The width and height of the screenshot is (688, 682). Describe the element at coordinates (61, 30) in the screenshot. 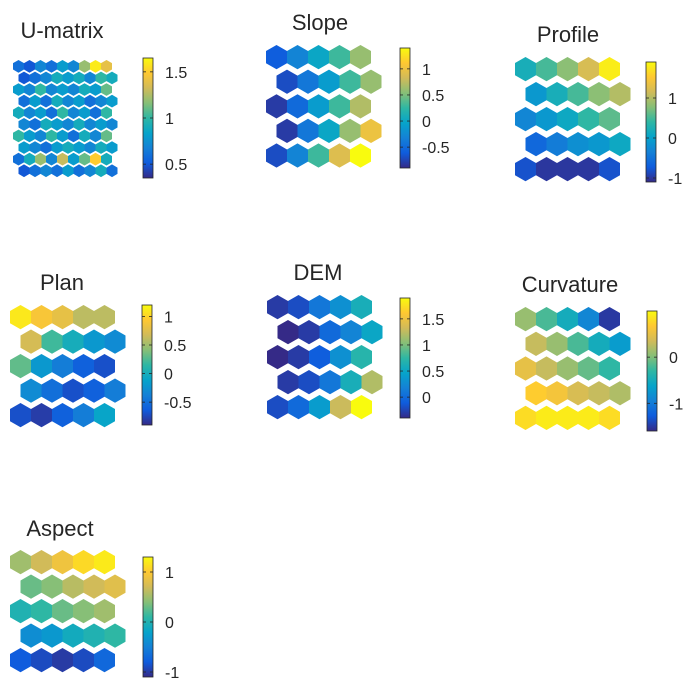

I see `panel-title-u-matrix: U-matrix` at that location.